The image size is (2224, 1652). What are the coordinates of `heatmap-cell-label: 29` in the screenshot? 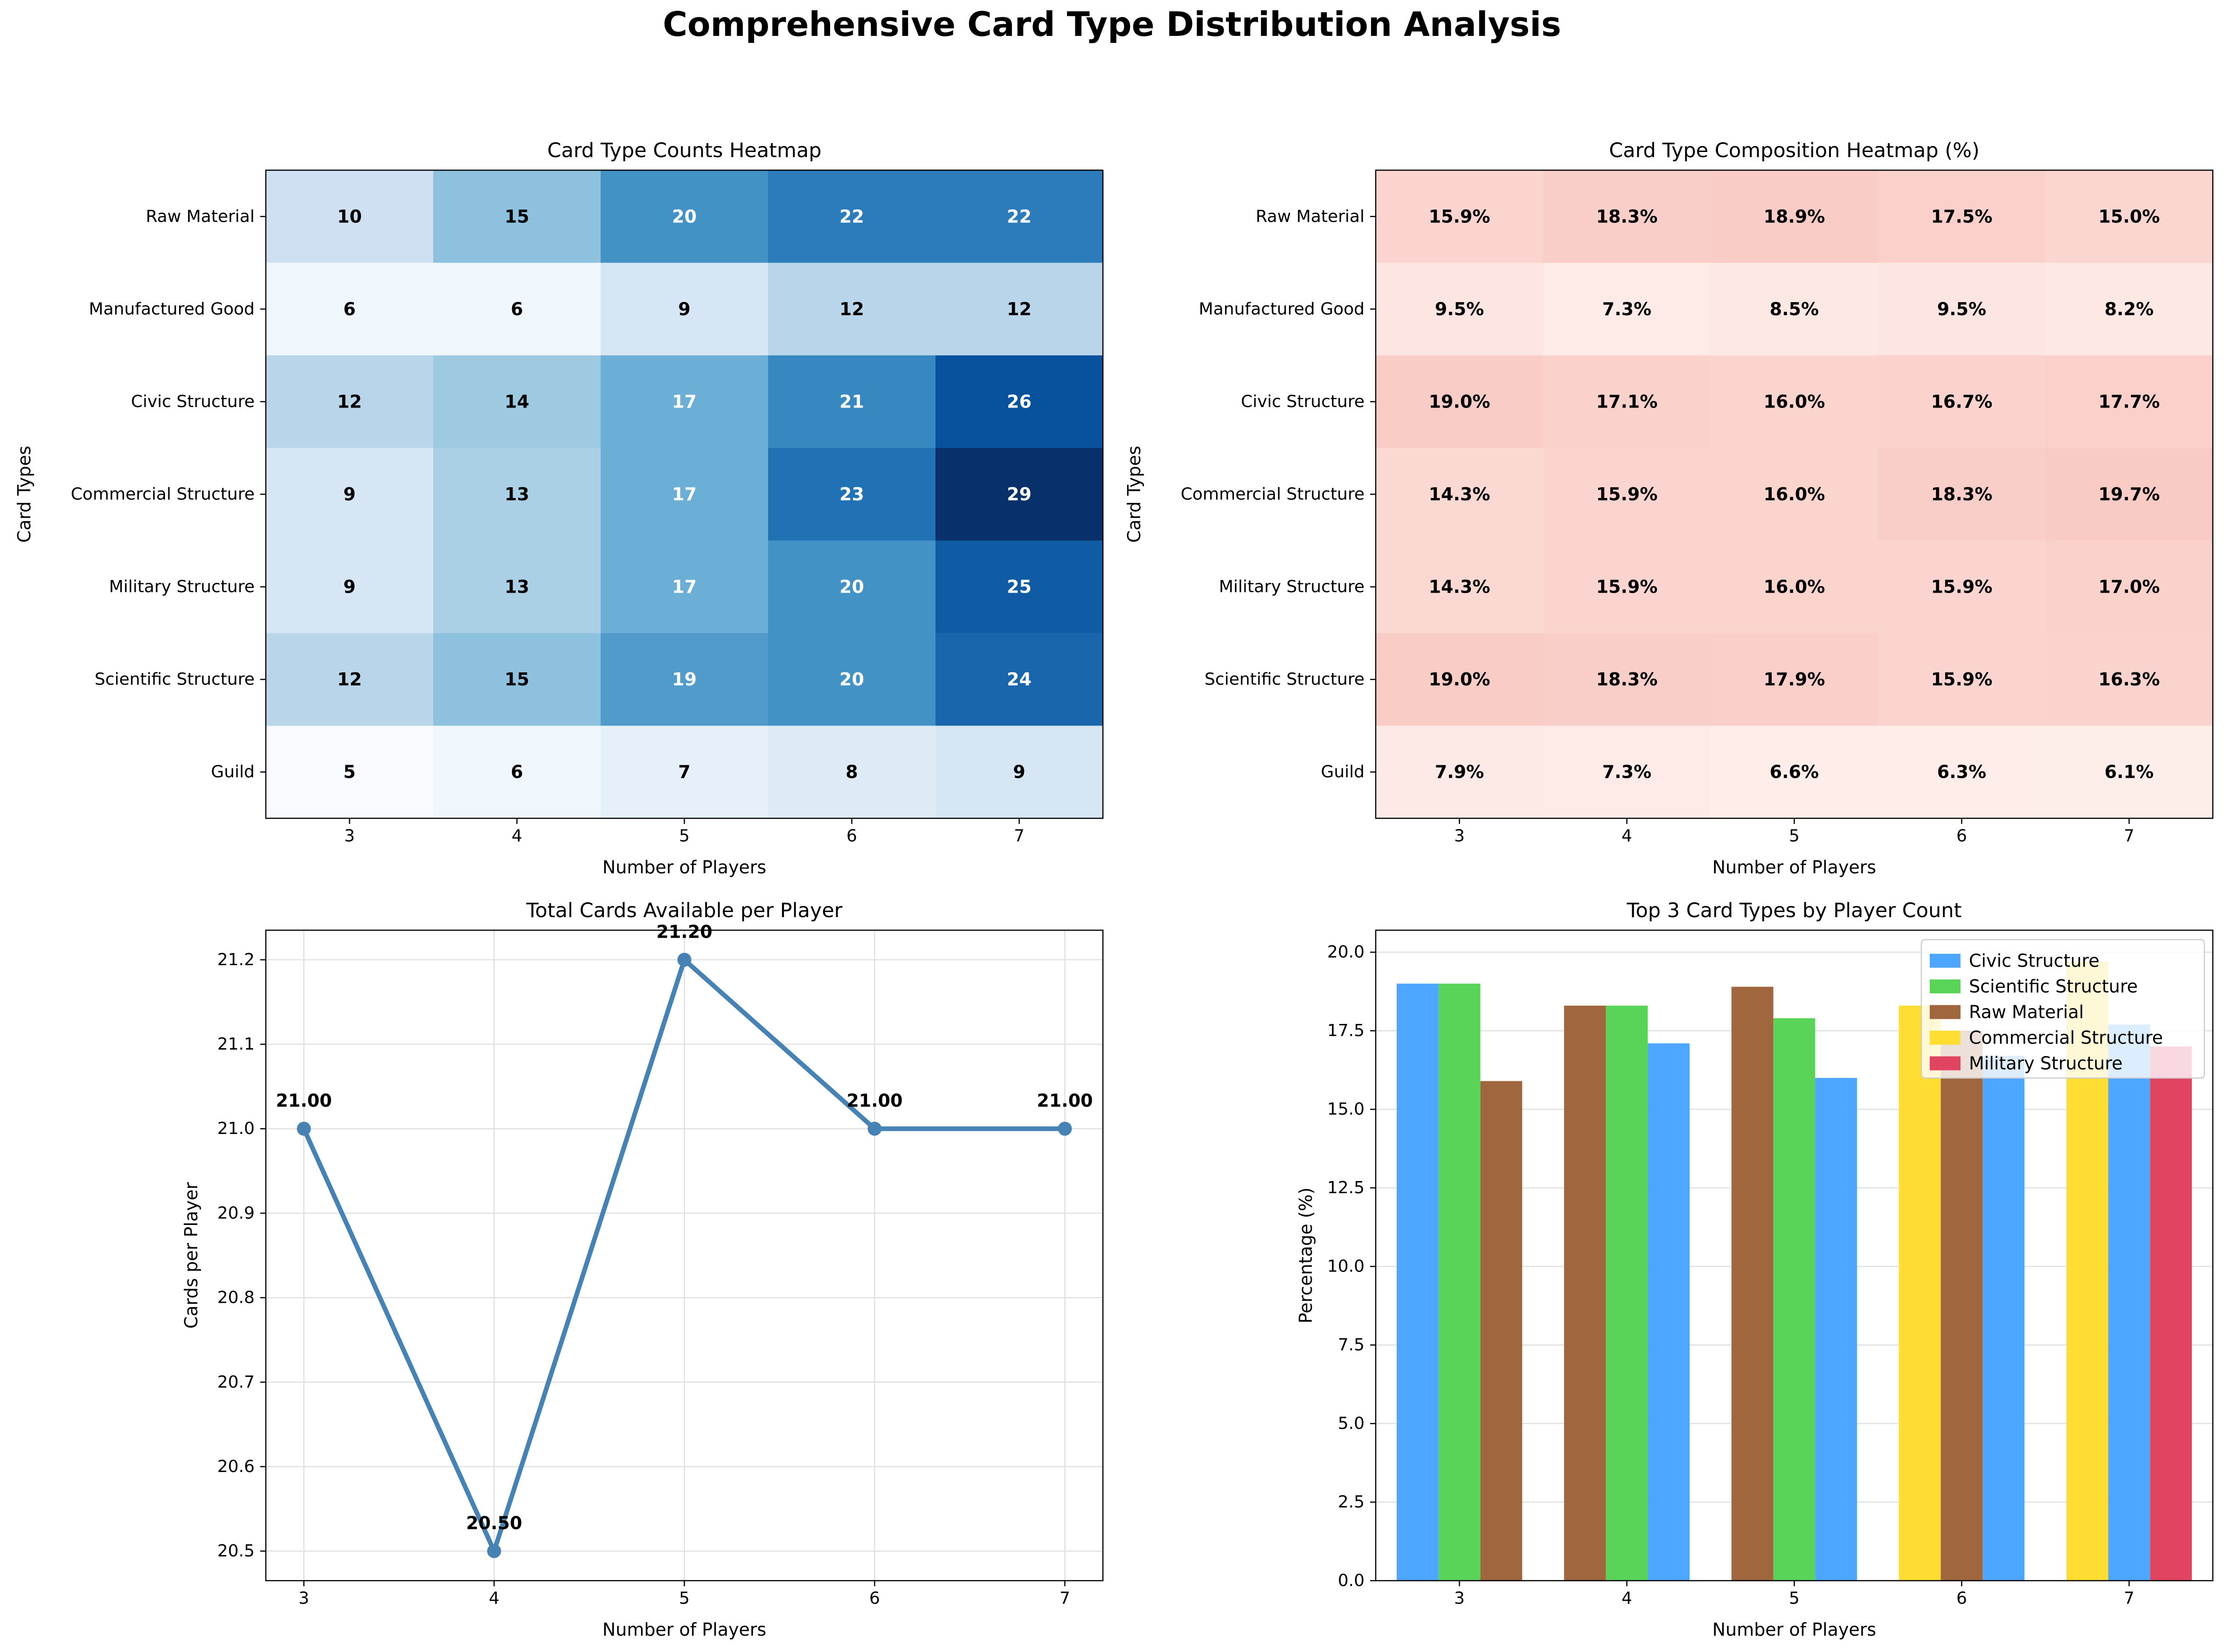 It's located at (1020, 494).